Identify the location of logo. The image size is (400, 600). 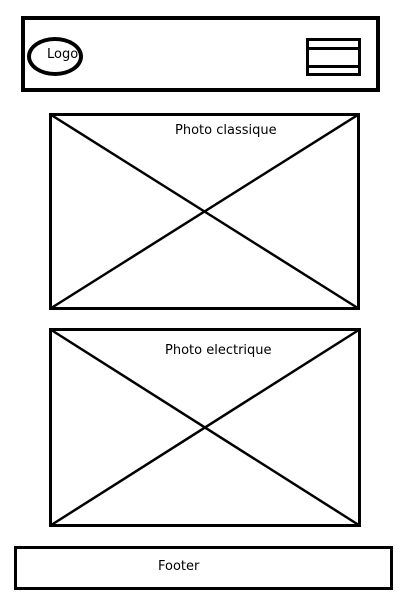
(55, 56).